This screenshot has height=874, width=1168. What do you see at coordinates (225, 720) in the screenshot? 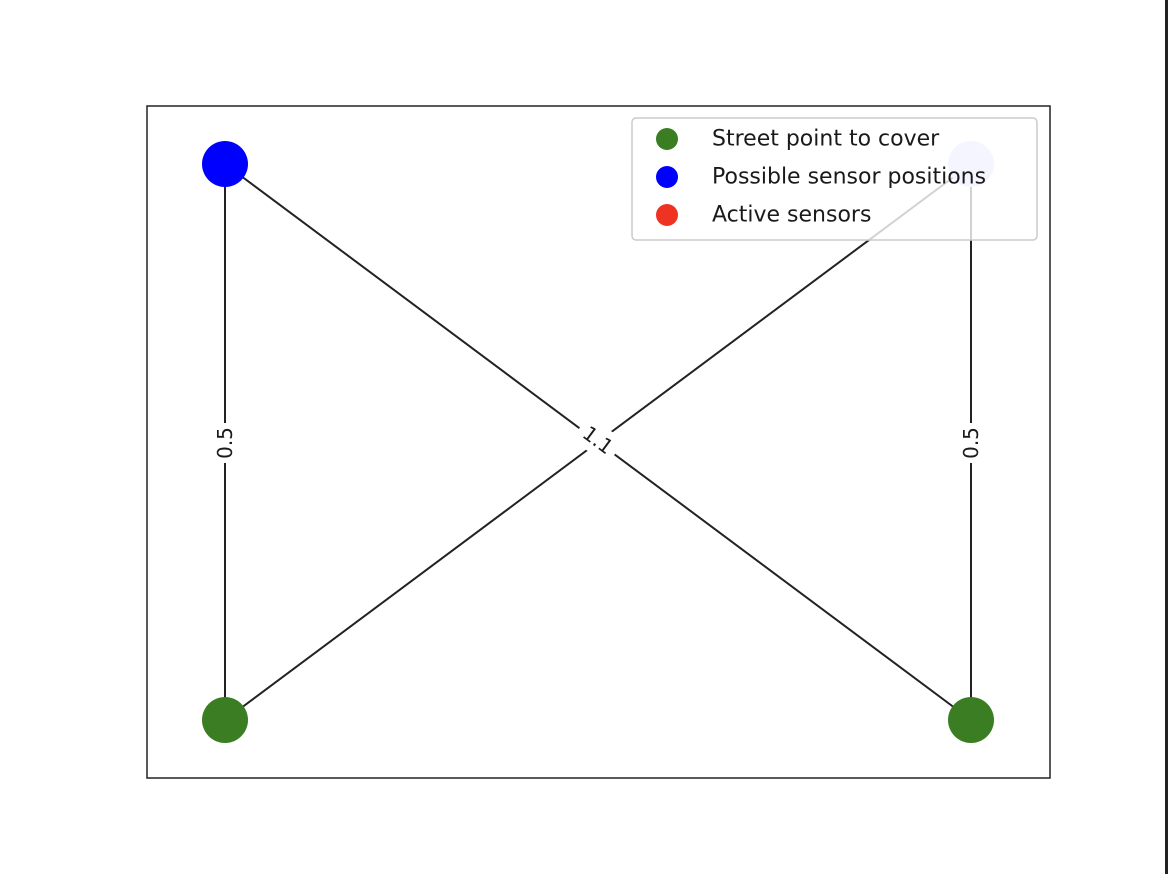
I see `node-bottom-left` at bounding box center [225, 720].